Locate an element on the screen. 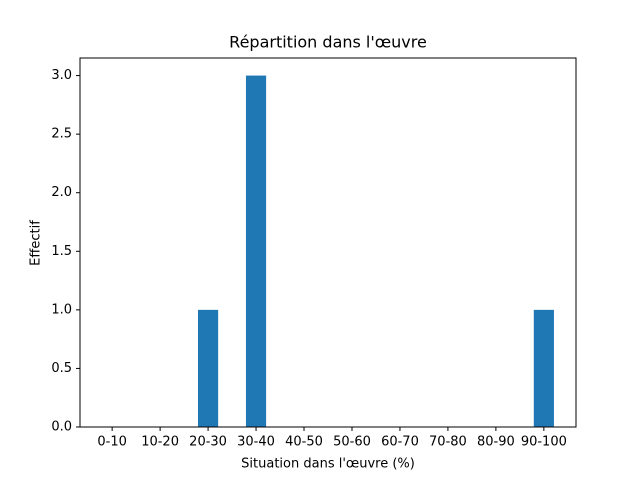  y-tick-label: 0.0 is located at coordinates (61, 427).